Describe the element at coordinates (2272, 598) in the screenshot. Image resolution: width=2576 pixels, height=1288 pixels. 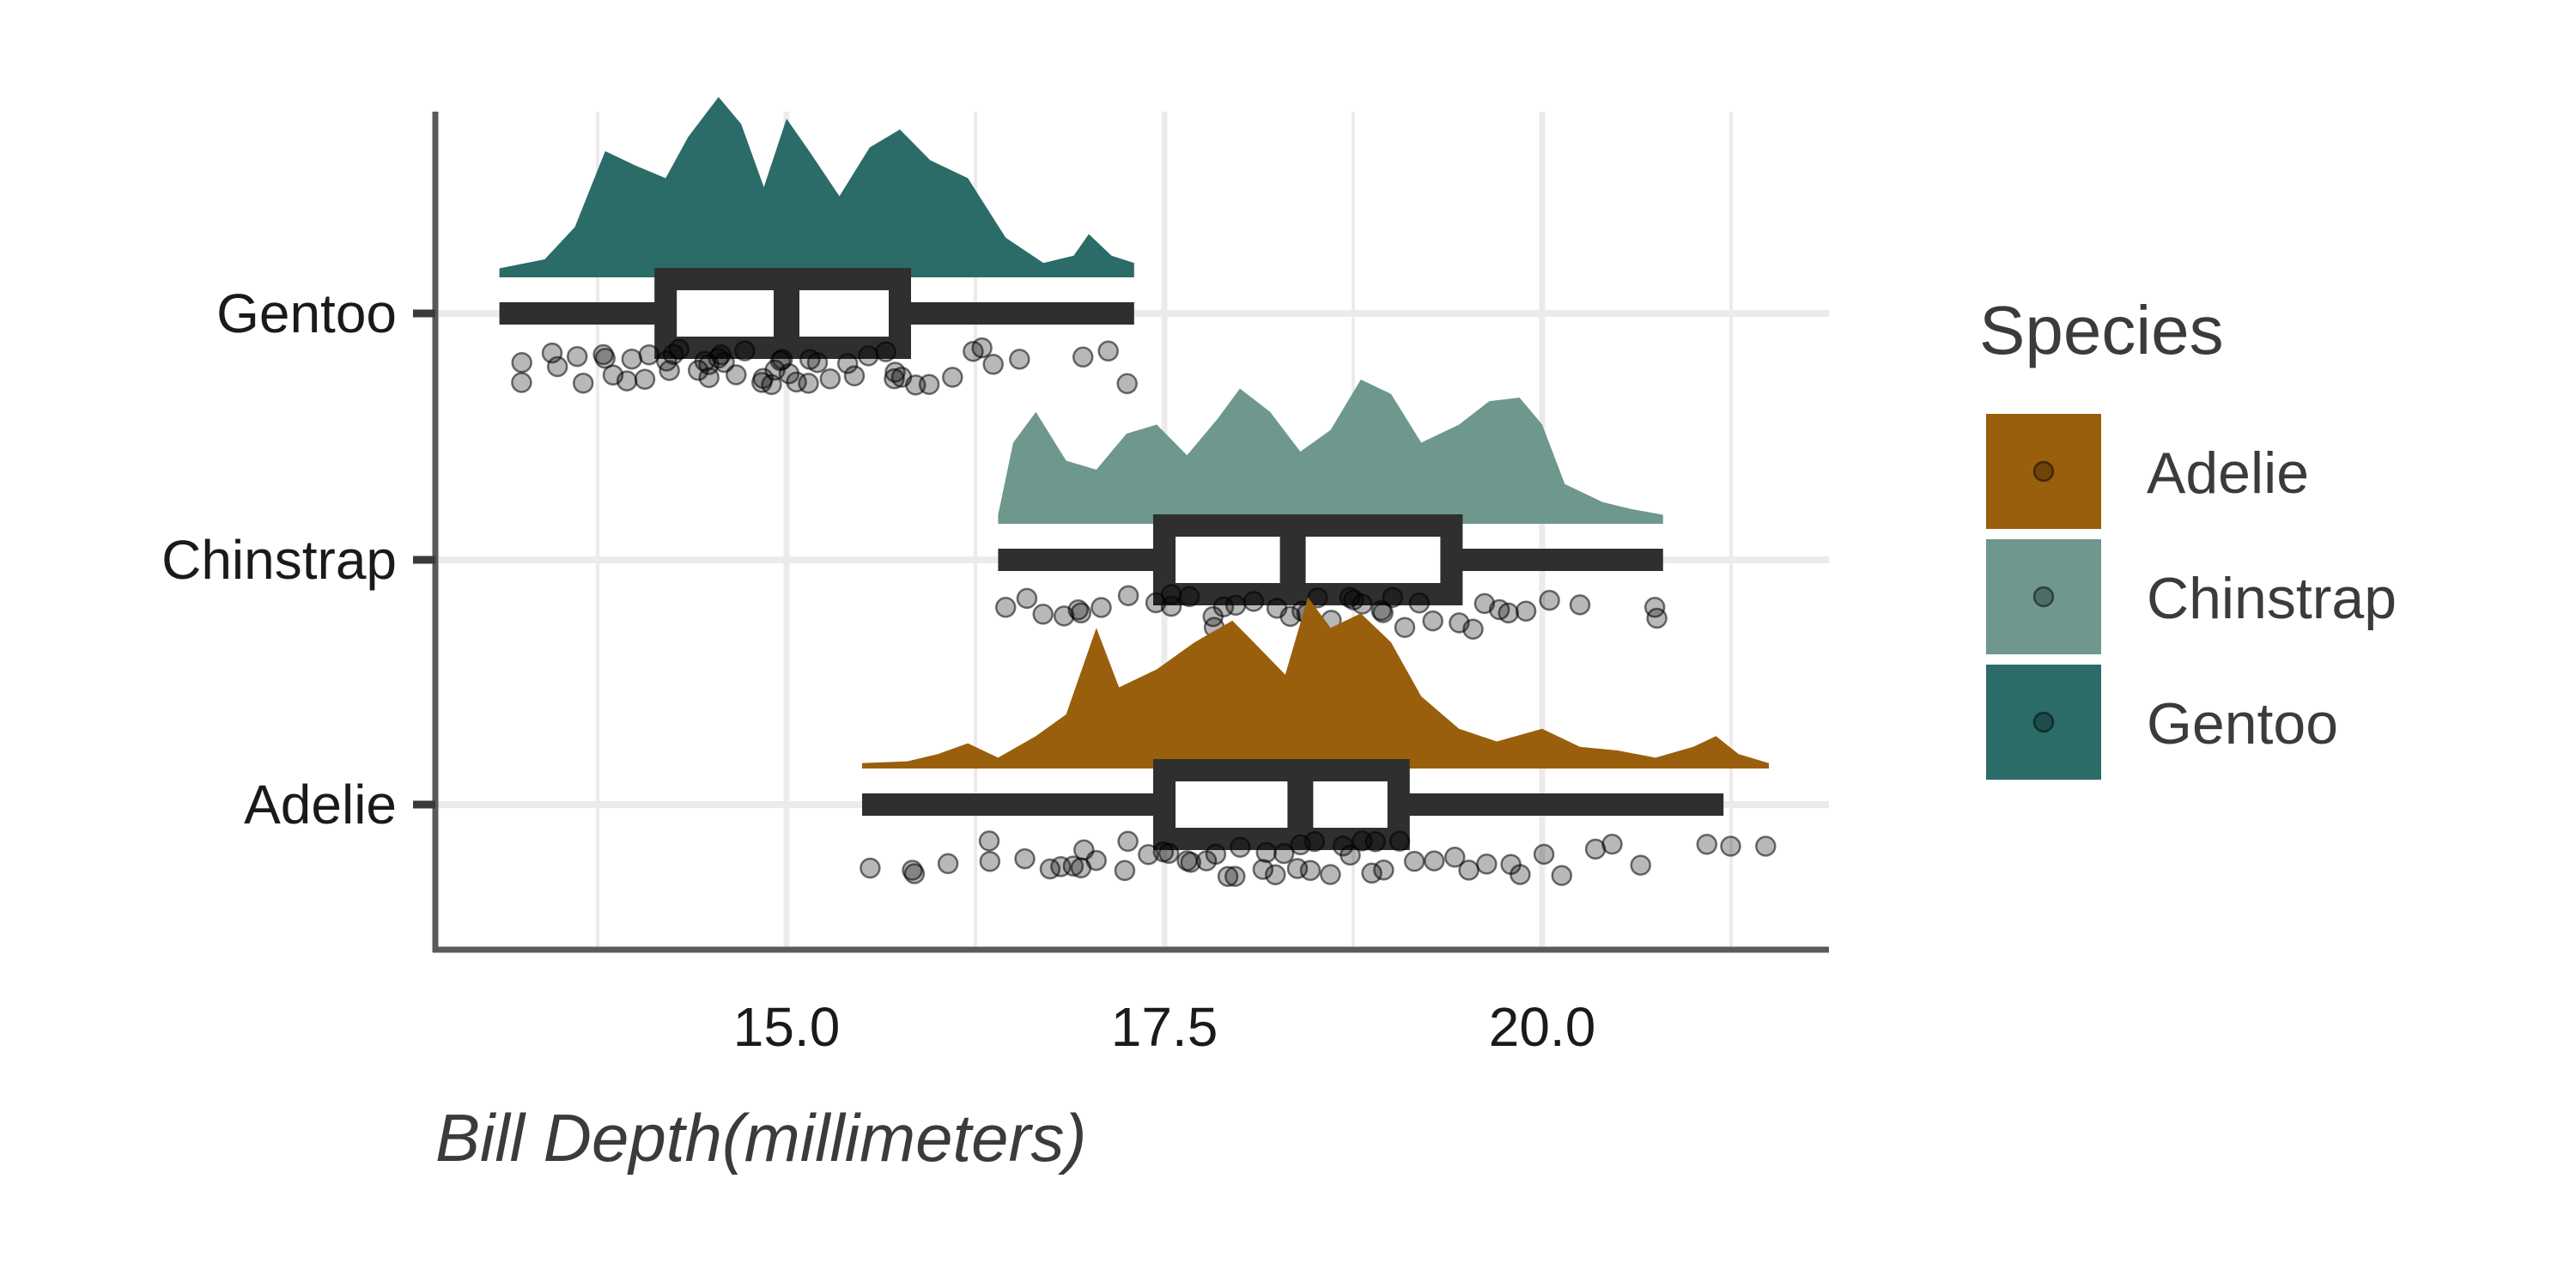
I see `legend-label-chinstrap: Chinstrap` at that location.